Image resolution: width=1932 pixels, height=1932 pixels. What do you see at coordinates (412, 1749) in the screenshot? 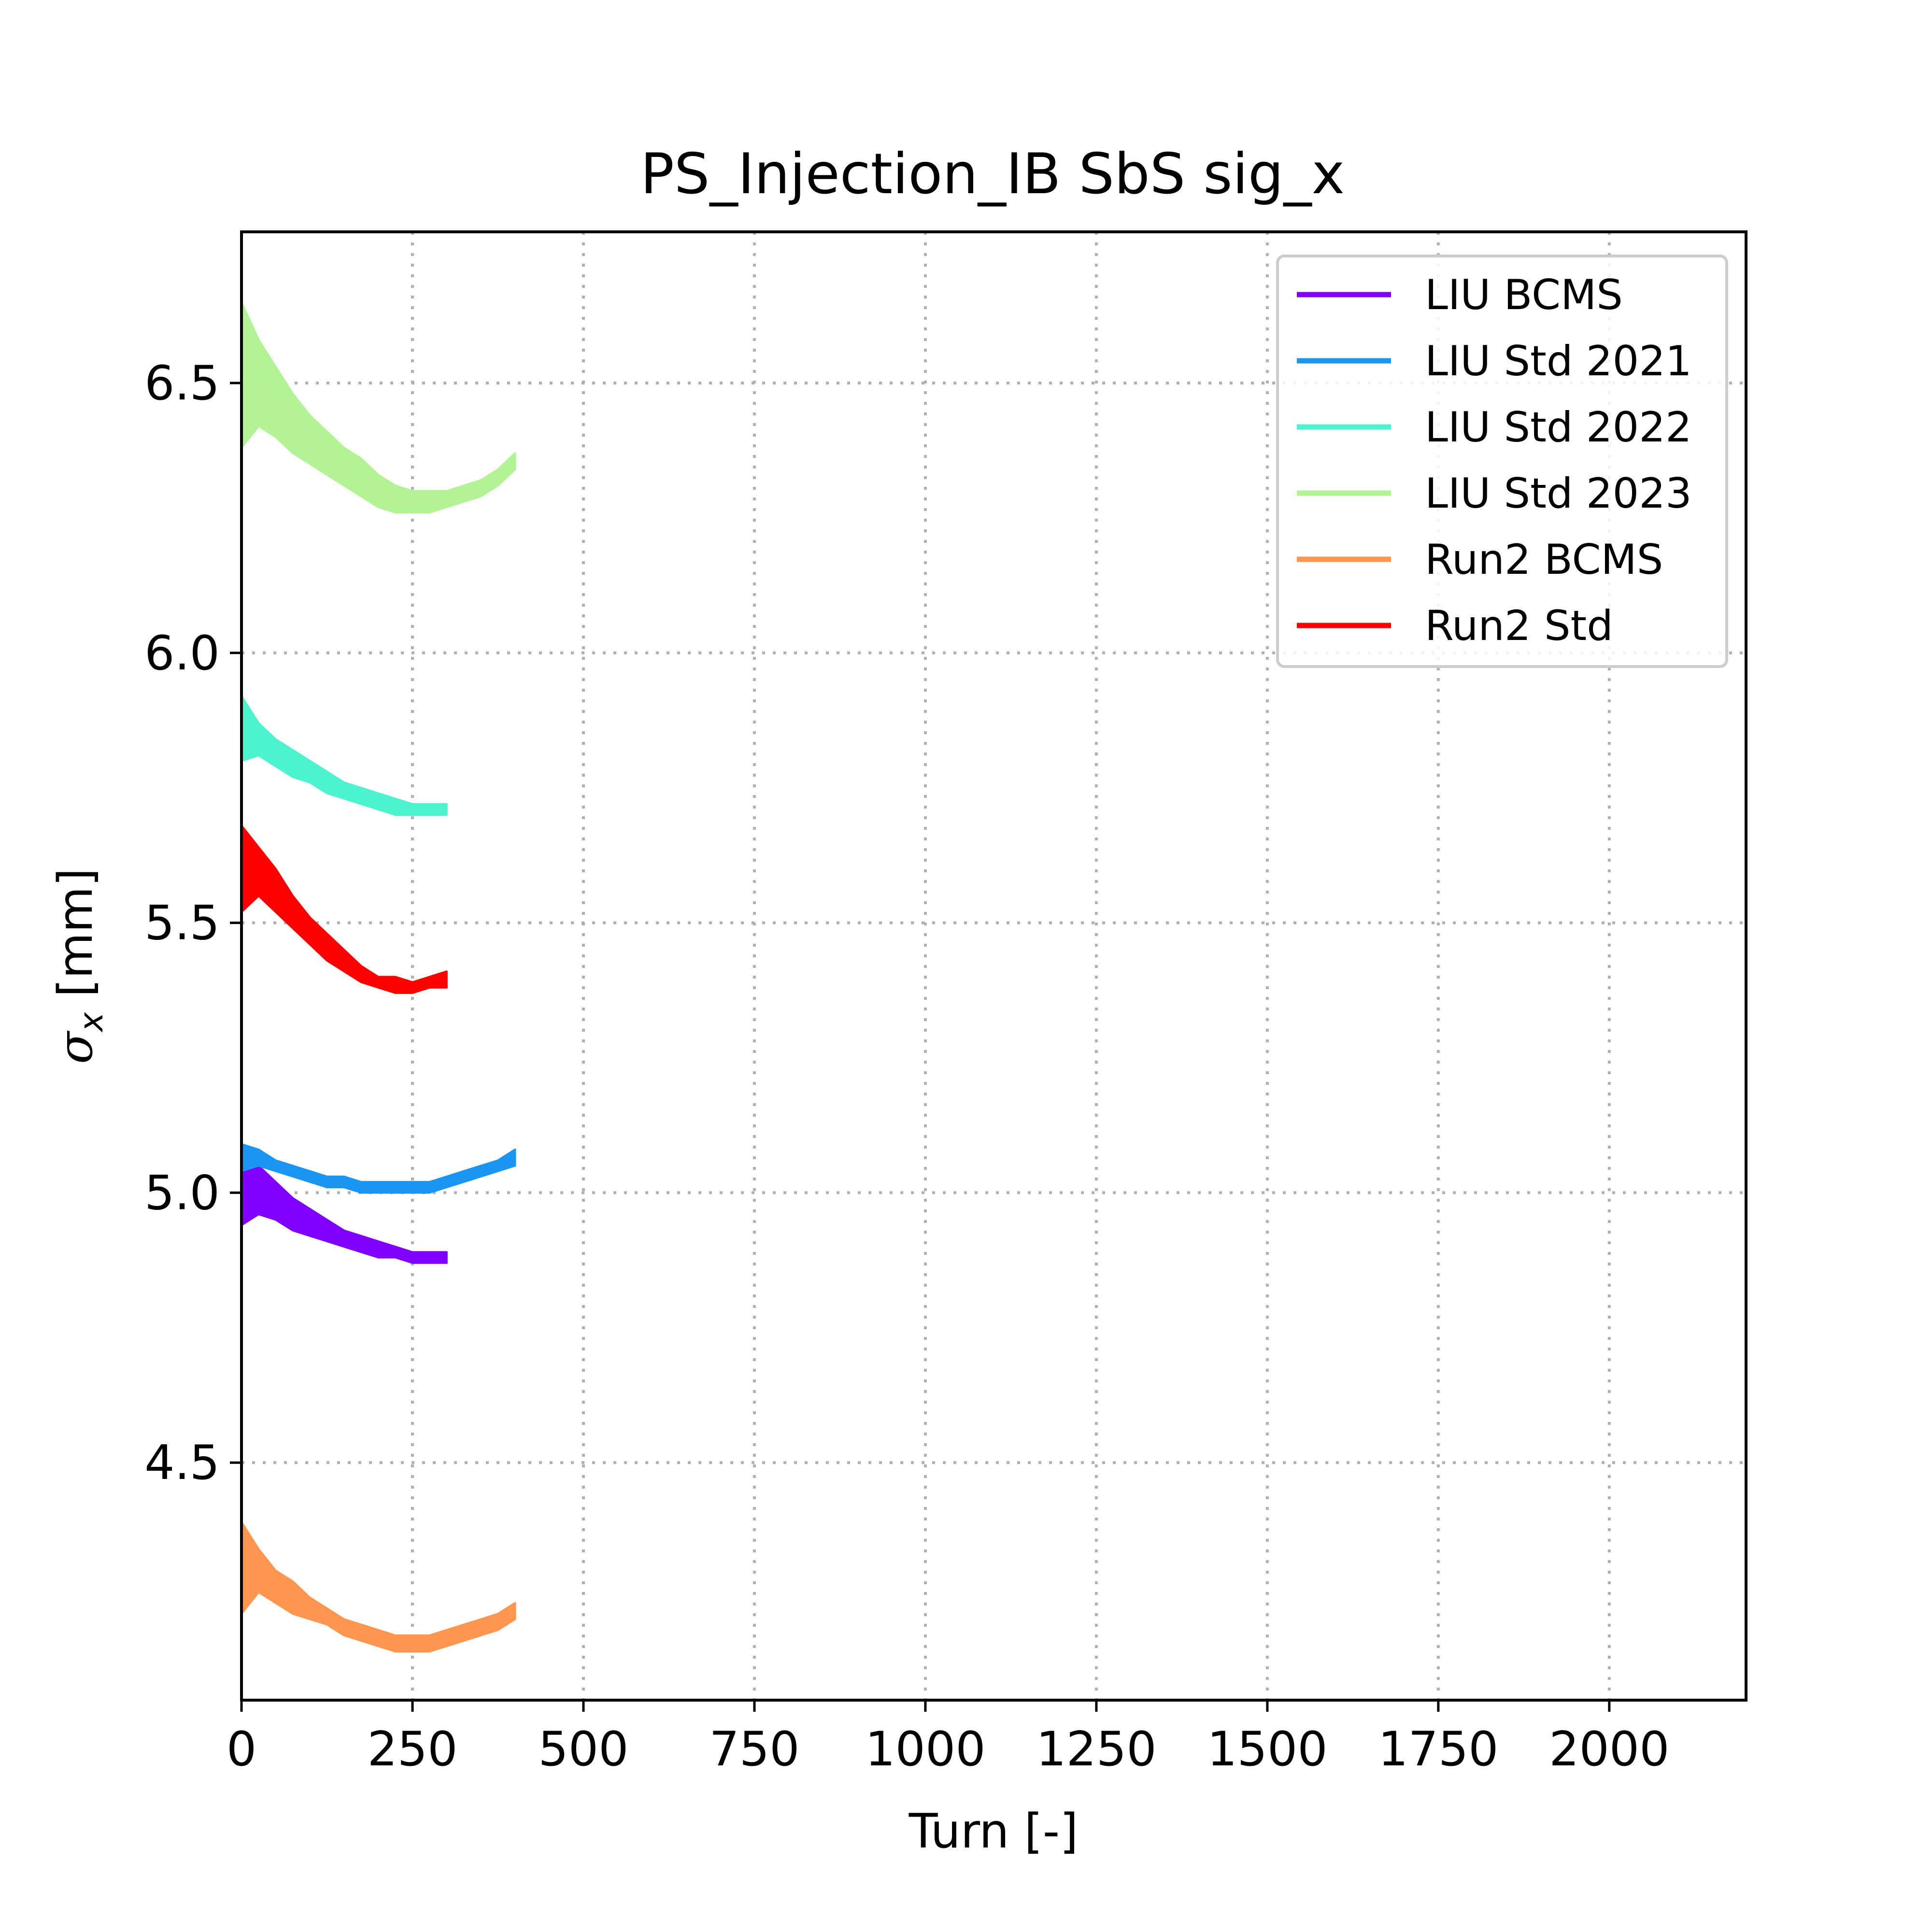
I see `x-tick-label: 250` at bounding box center [412, 1749].